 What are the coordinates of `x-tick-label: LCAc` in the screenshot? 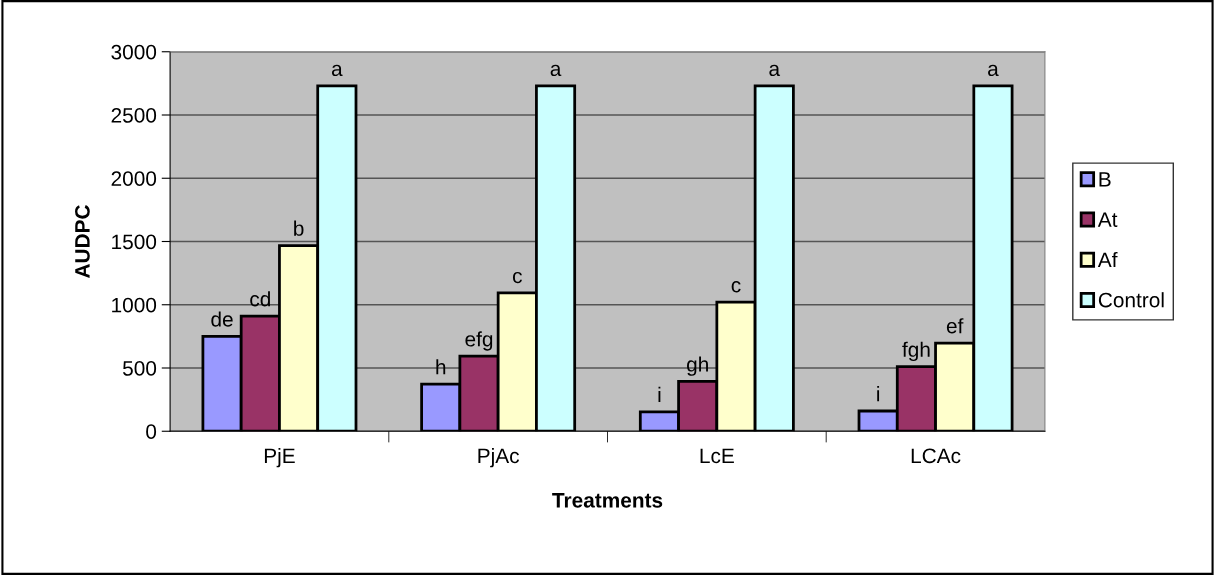 It's located at (936, 456).